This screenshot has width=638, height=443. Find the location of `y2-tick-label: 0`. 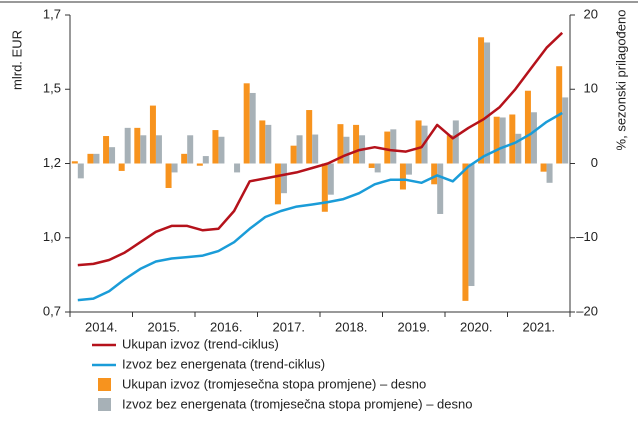

y2-tick-label: 0 is located at coordinates (594, 162).